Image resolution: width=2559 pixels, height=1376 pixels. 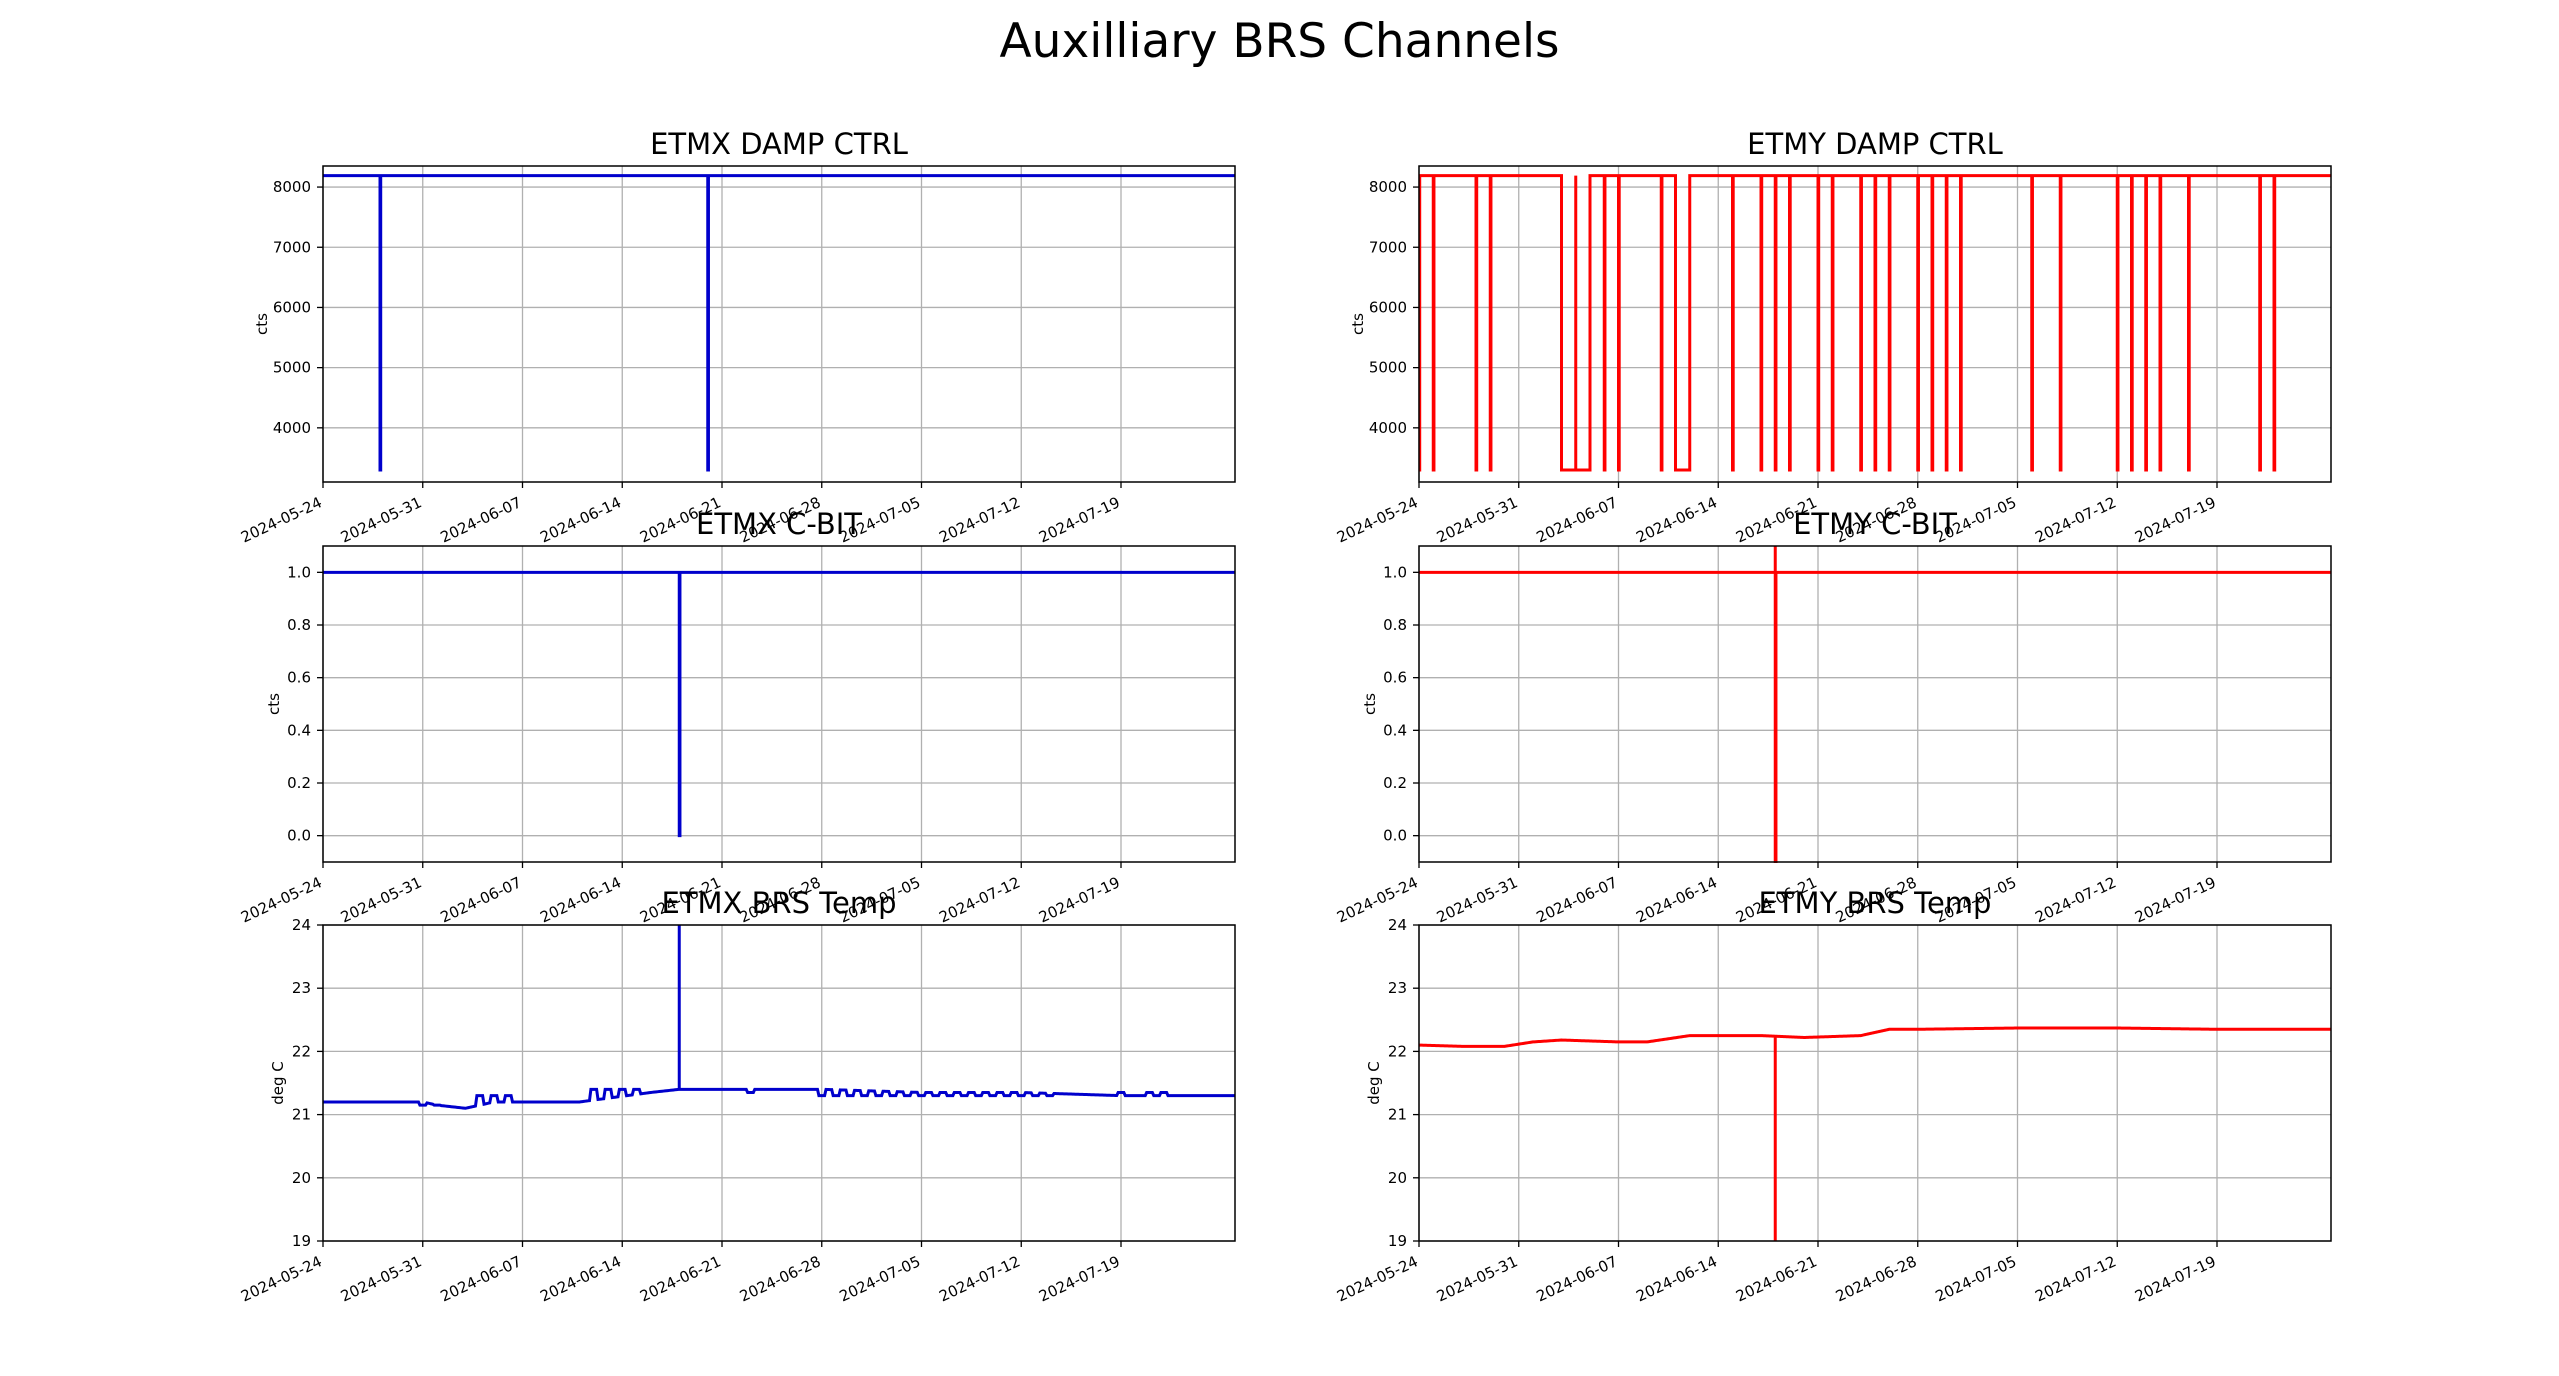 What do you see at coordinates (880, 1278) in the screenshot?
I see `etmx-temp-xtick-label-6: 2024-07-05` at bounding box center [880, 1278].